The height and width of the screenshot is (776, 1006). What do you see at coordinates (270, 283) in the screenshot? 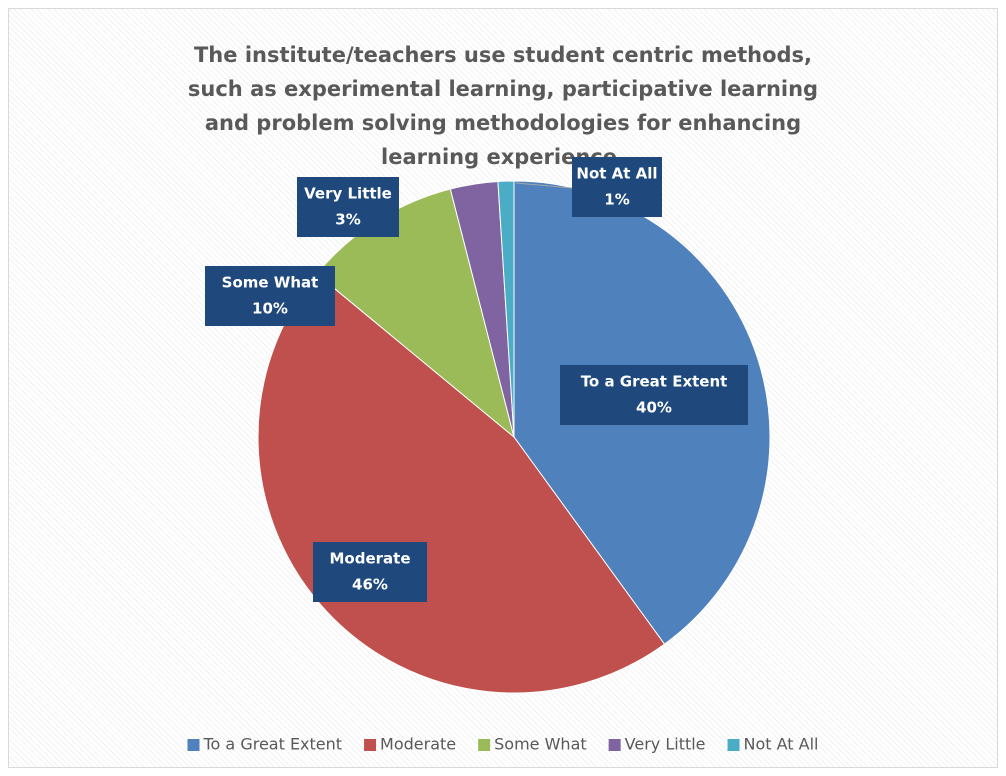
I see `data-label-category: Some What` at bounding box center [270, 283].